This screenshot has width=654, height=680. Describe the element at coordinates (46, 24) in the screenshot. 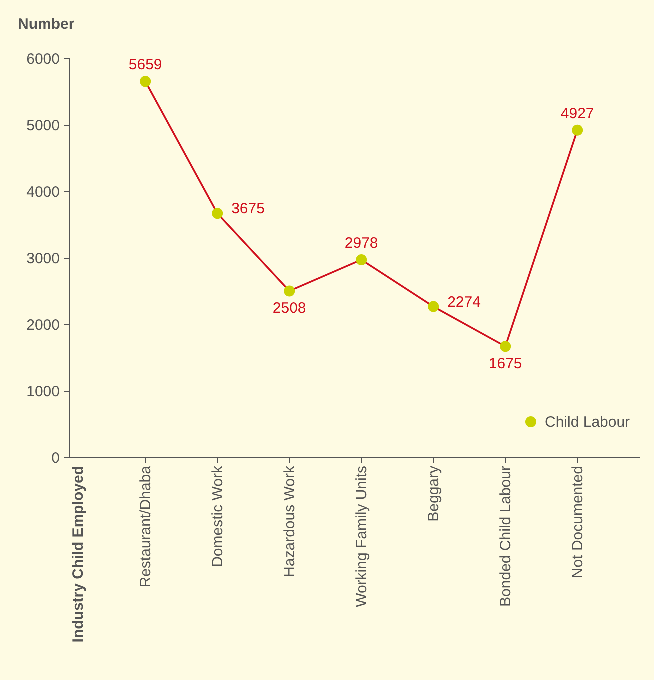

I see `y-axis-title: Number` at that location.